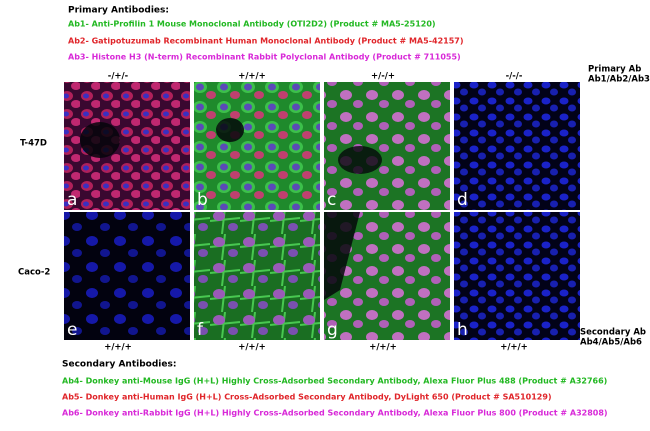  Describe the element at coordinates (200, 330) in the screenshot. I see `panel-letter: f` at that location.